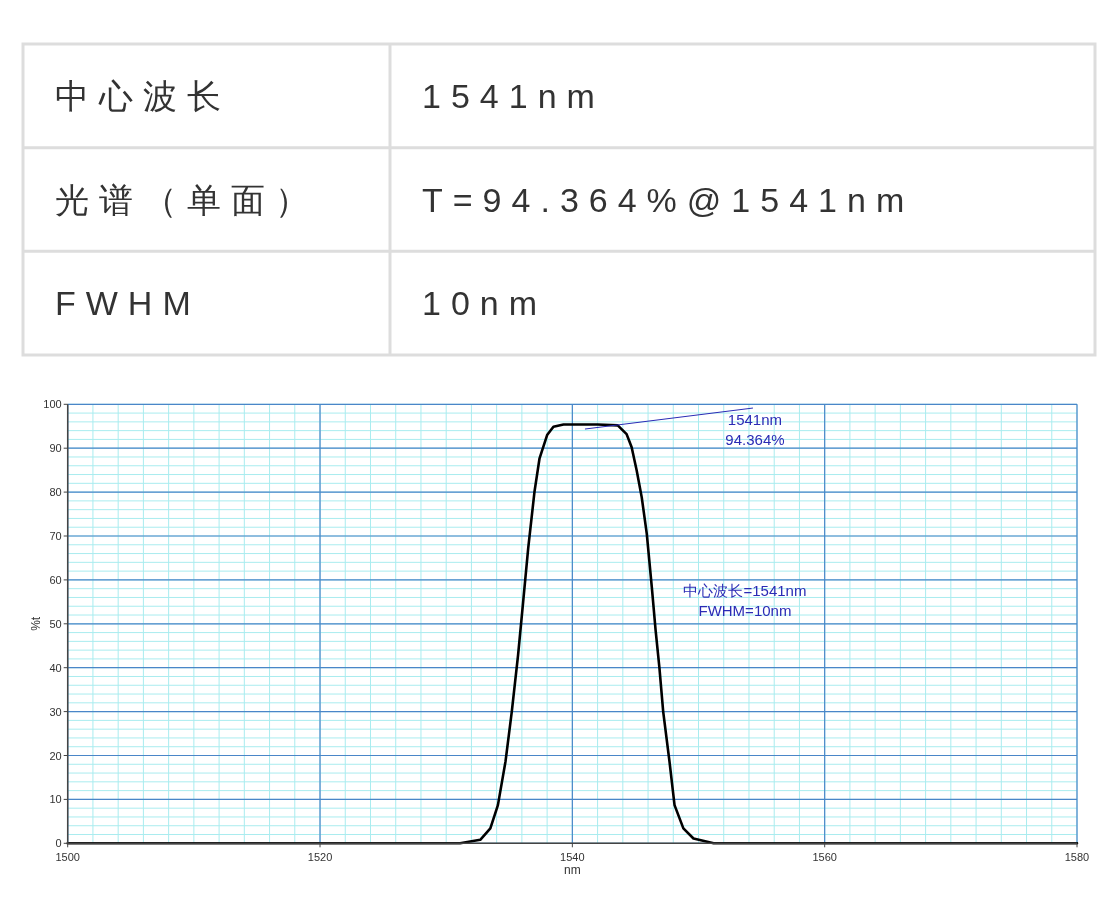  I want to click on table-cell: 10nm, so click(485, 303).